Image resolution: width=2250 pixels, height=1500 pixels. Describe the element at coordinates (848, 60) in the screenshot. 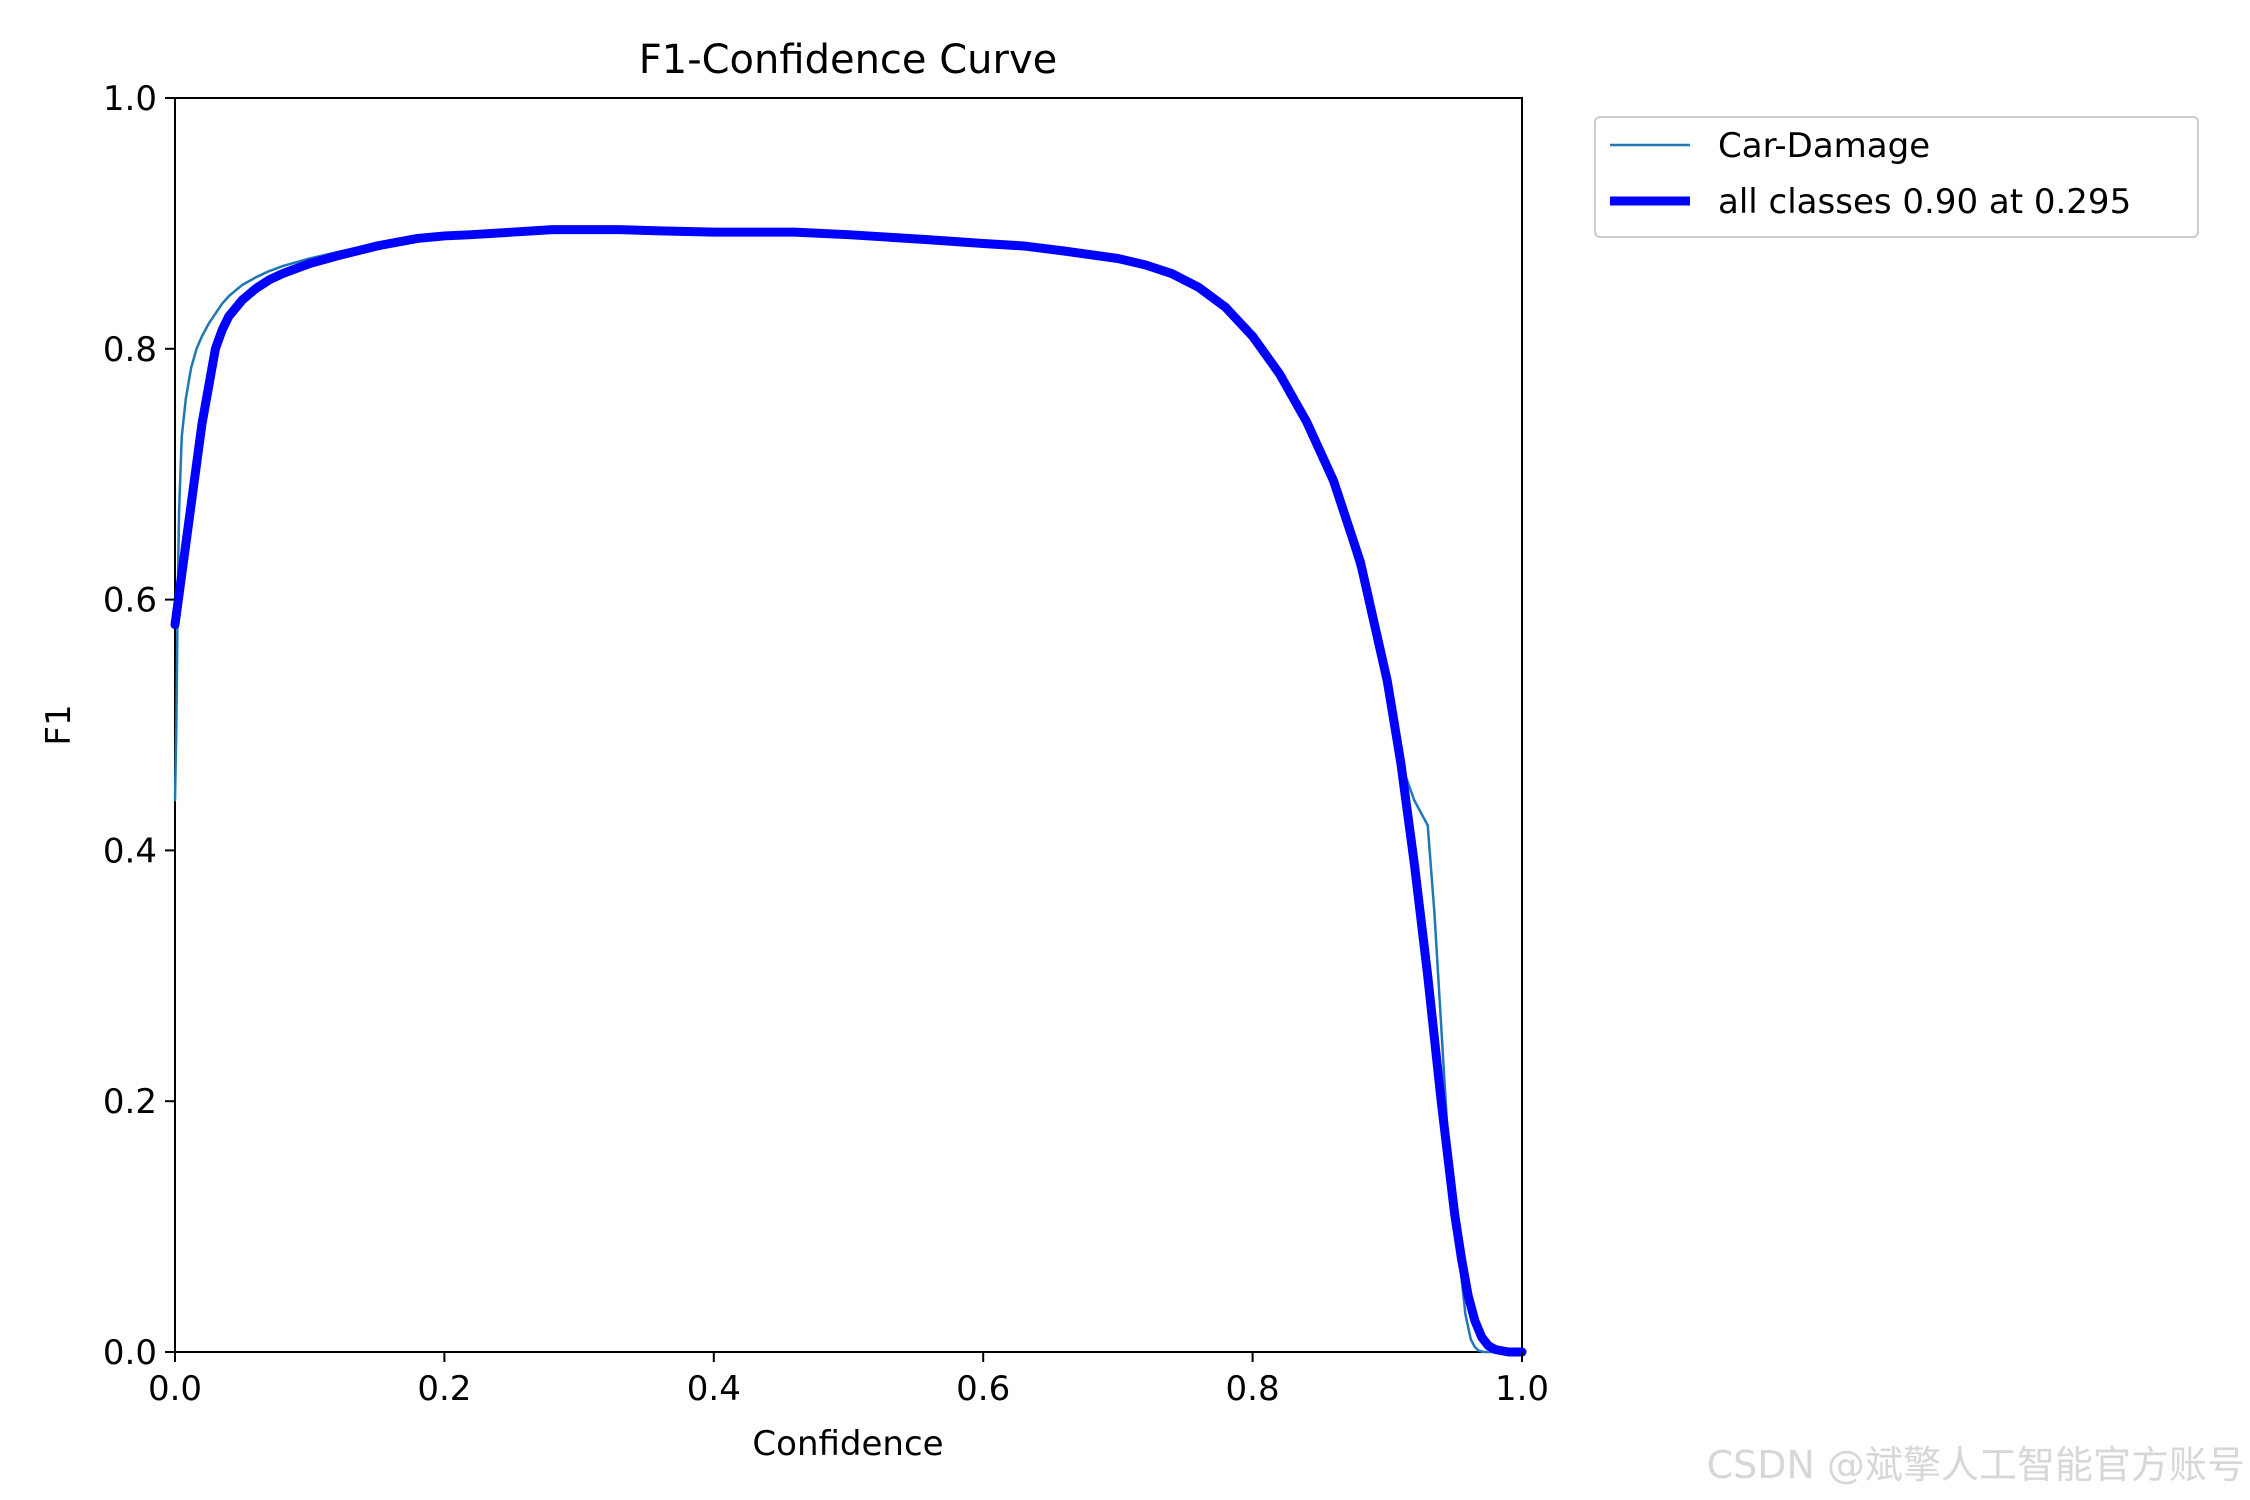

I see `chart-title: F1-Confidence Curve` at that location.